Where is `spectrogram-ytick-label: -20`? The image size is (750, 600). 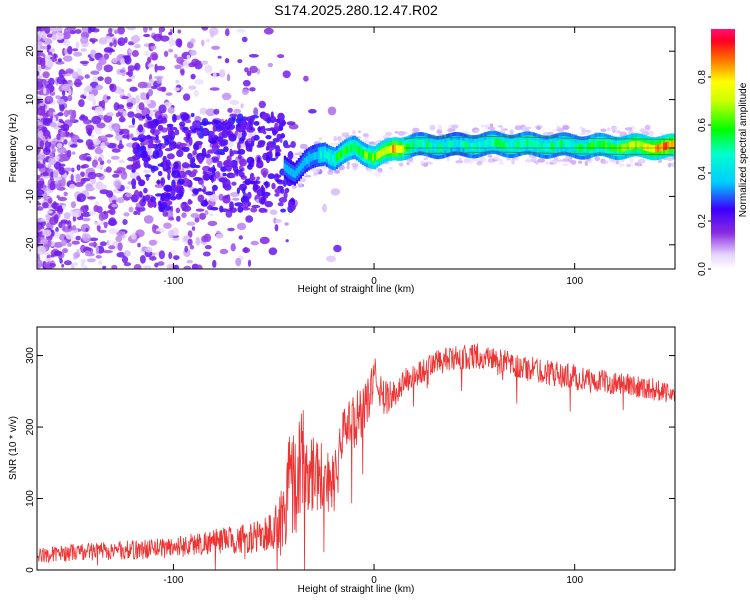 spectrogram-ytick-label: -20 is located at coordinates (30, 244).